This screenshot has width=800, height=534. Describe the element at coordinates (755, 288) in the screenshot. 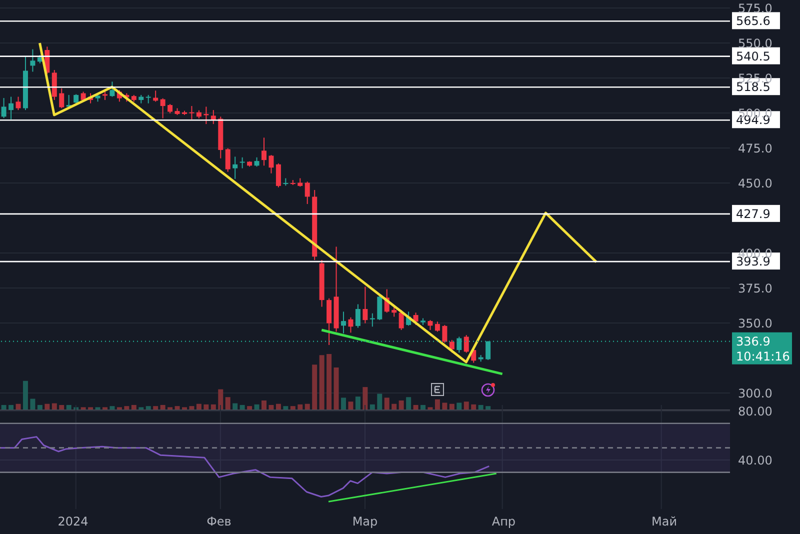

I see `y-tick-label: 375.0` at that location.